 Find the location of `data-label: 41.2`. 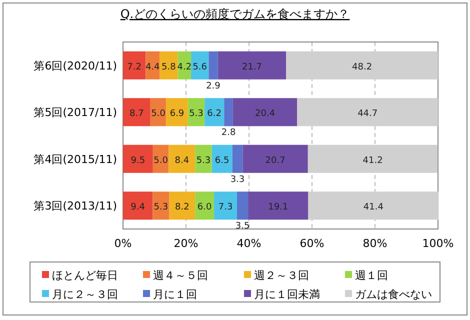

data-label: 41.2 is located at coordinates (372, 161).